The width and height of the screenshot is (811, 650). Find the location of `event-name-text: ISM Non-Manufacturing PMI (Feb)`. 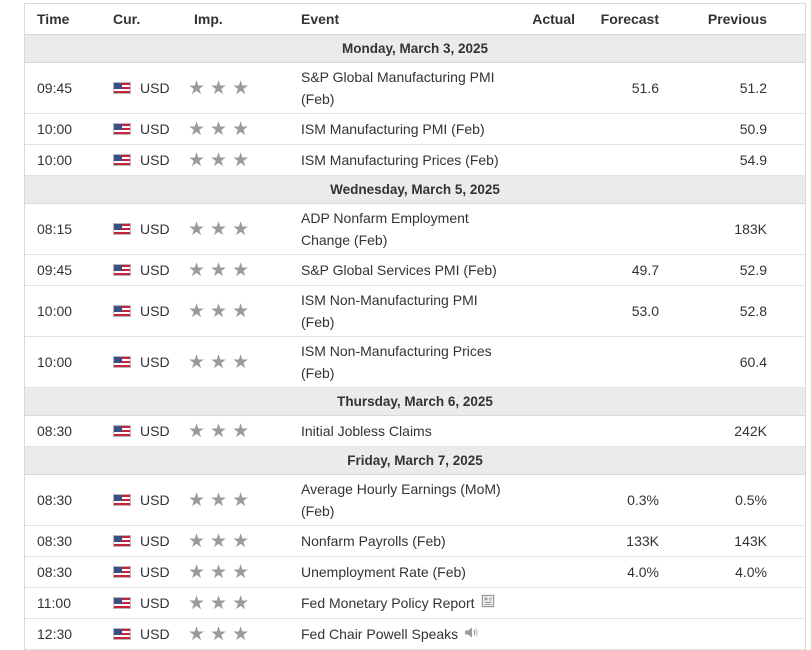

event-name-text: ISM Non-Manufacturing PMI (Feb) is located at coordinates (389, 311).